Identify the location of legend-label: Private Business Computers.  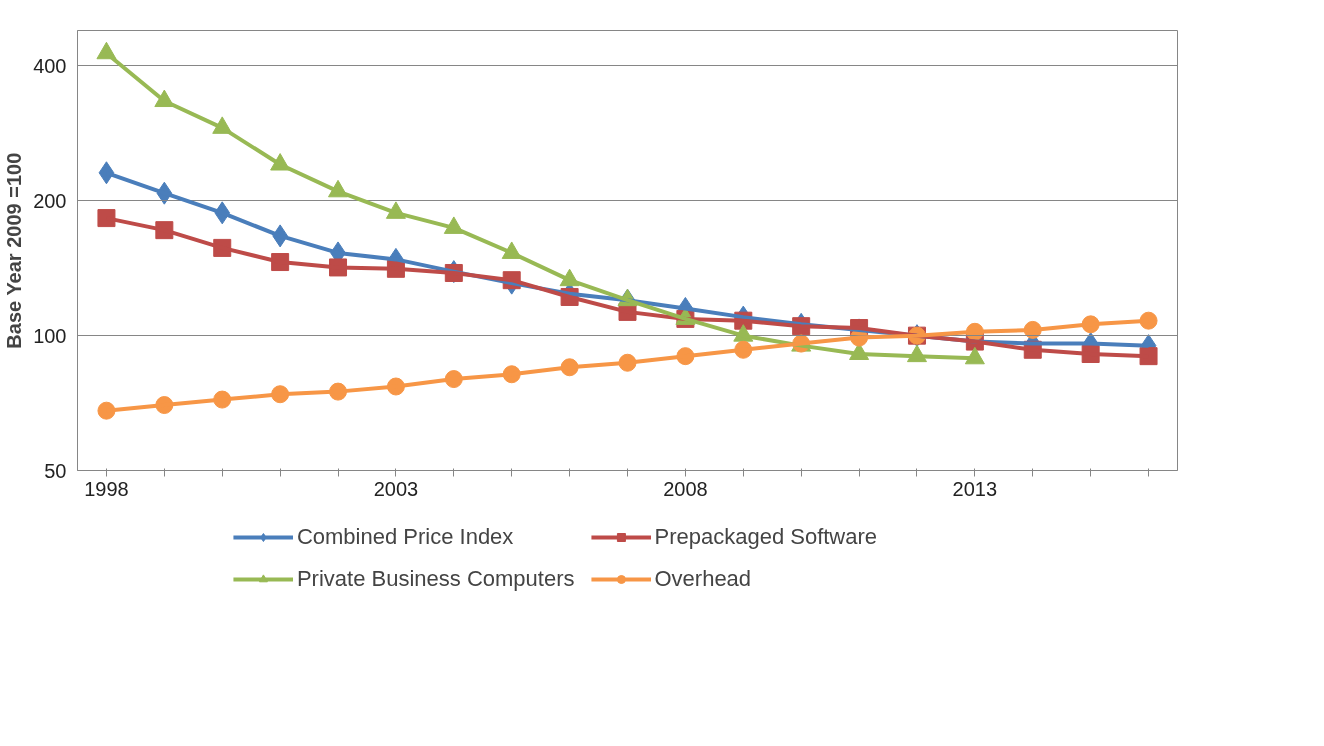
(435, 579).